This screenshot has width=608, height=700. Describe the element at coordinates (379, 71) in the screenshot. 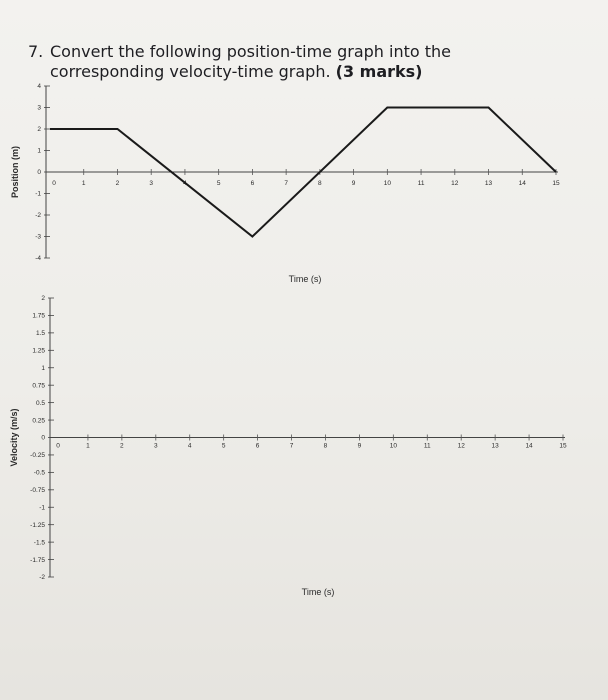

I see `question-marks: (3 marks)` at that location.